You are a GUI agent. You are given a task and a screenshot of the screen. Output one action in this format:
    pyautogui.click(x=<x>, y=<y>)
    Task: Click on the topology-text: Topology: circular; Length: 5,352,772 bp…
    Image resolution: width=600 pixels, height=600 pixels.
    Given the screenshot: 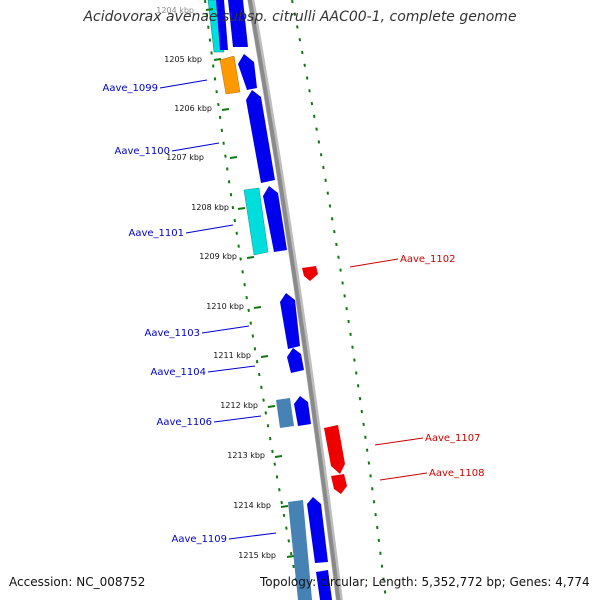 What is the action you would take?
    pyautogui.click(x=425, y=582)
    